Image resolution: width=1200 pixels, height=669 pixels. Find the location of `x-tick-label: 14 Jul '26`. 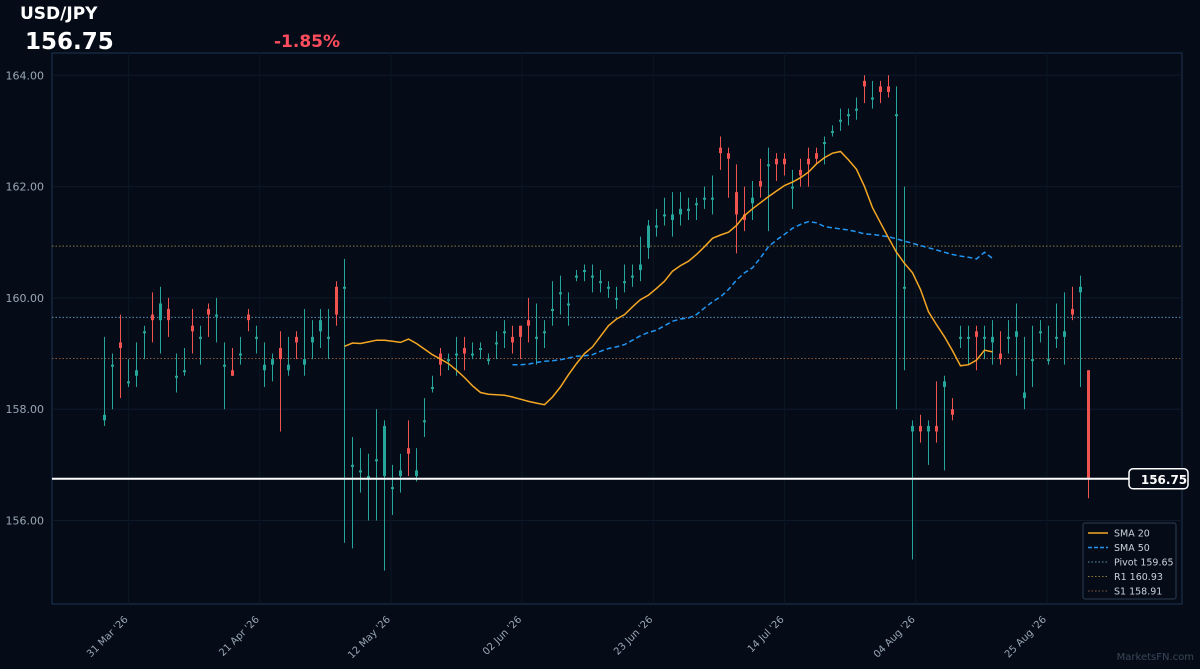

x-tick-label: 14 Jul '26 is located at coordinates (766, 634).